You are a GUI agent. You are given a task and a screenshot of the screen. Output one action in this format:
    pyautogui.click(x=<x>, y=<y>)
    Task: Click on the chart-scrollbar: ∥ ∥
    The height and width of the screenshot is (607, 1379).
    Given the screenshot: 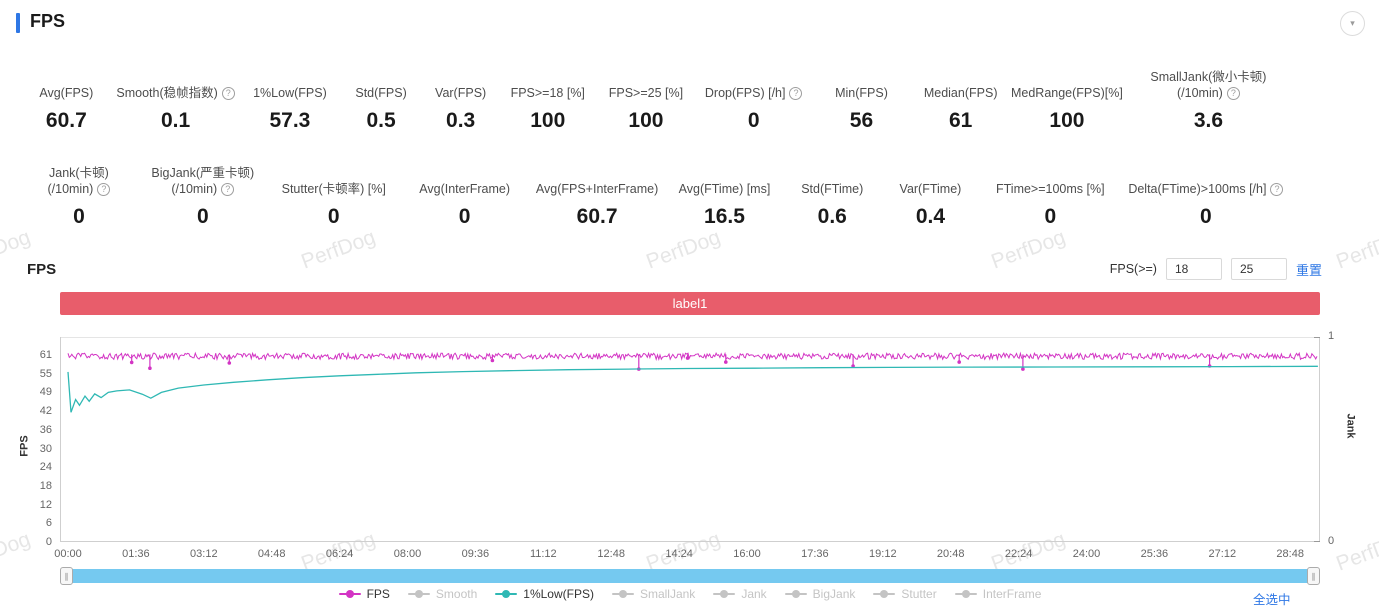 What is the action you would take?
    pyautogui.click(x=690, y=576)
    